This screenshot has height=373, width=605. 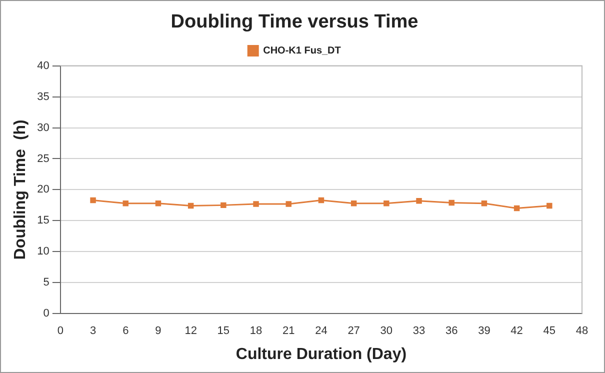 What do you see at coordinates (288, 331) in the screenshot?
I see `x-tick-label: 21` at bounding box center [288, 331].